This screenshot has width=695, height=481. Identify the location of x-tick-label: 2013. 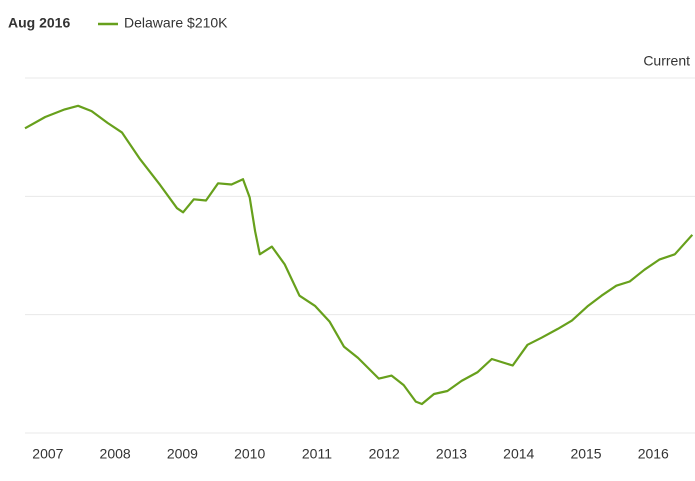
(451, 454).